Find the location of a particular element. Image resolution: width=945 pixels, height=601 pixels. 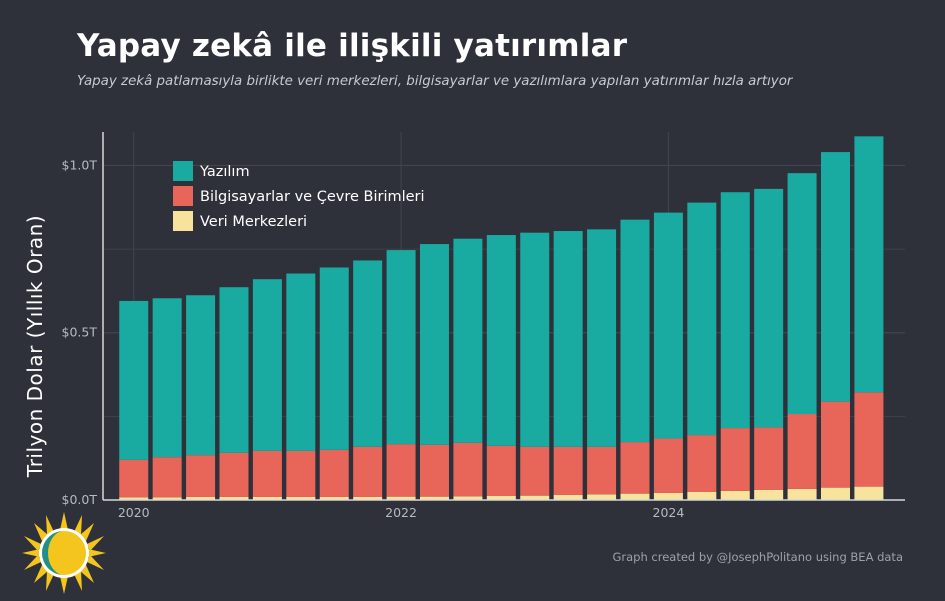

y-tick-label: $0.0T is located at coordinates (80, 499).